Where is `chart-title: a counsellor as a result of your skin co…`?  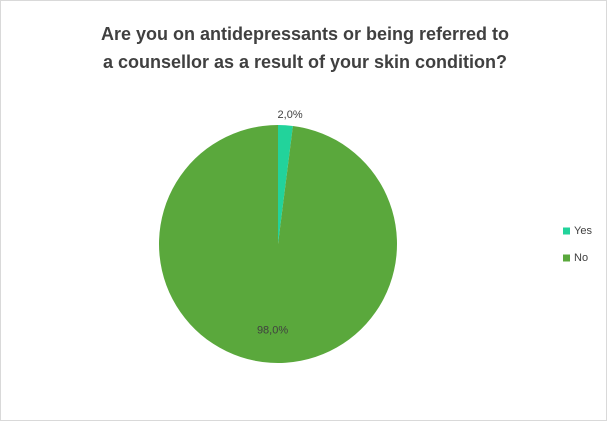
chart-title: a counsellor as a result of your skin co… is located at coordinates (305, 62).